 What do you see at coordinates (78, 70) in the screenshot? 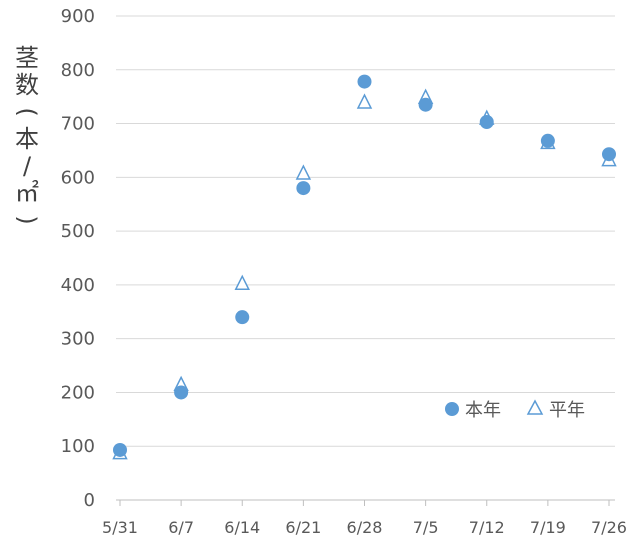
I see `y-tick-label: 800` at bounding box center [78, 70].